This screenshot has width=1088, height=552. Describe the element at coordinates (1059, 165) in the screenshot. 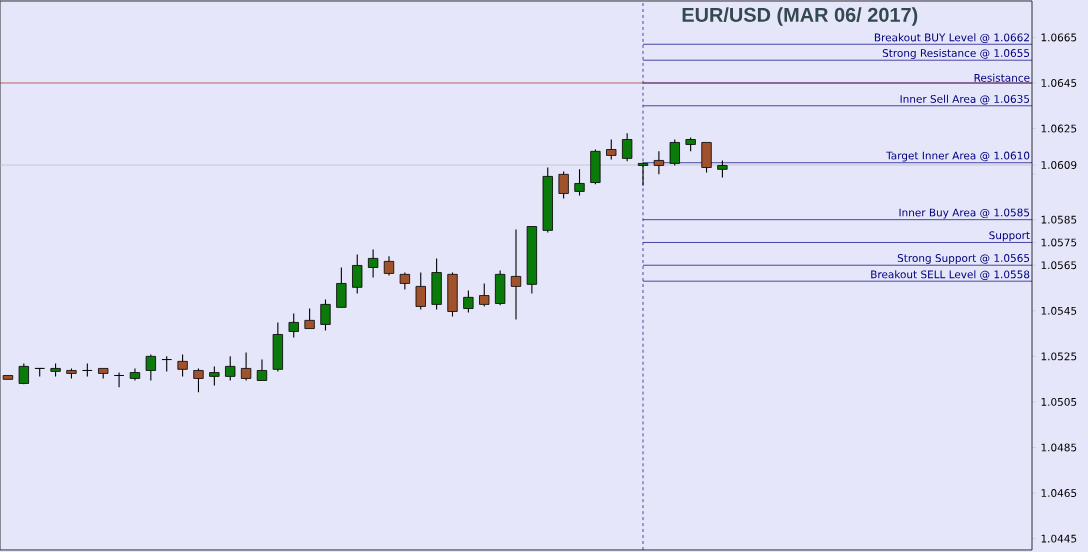

I see `y-tick-label: 1.0609` at that location.